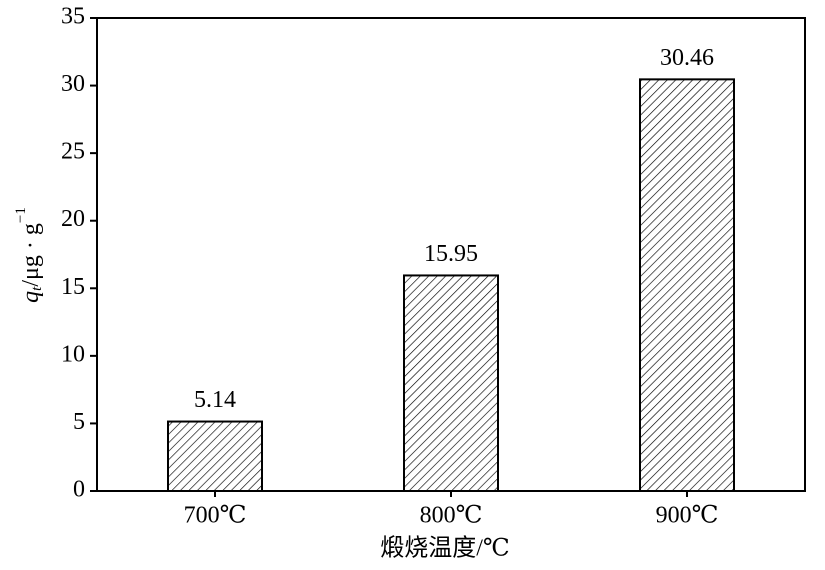 This screenshot has height=570, width=825. I want to click on y-tick-label: 15, so click(73, 287).